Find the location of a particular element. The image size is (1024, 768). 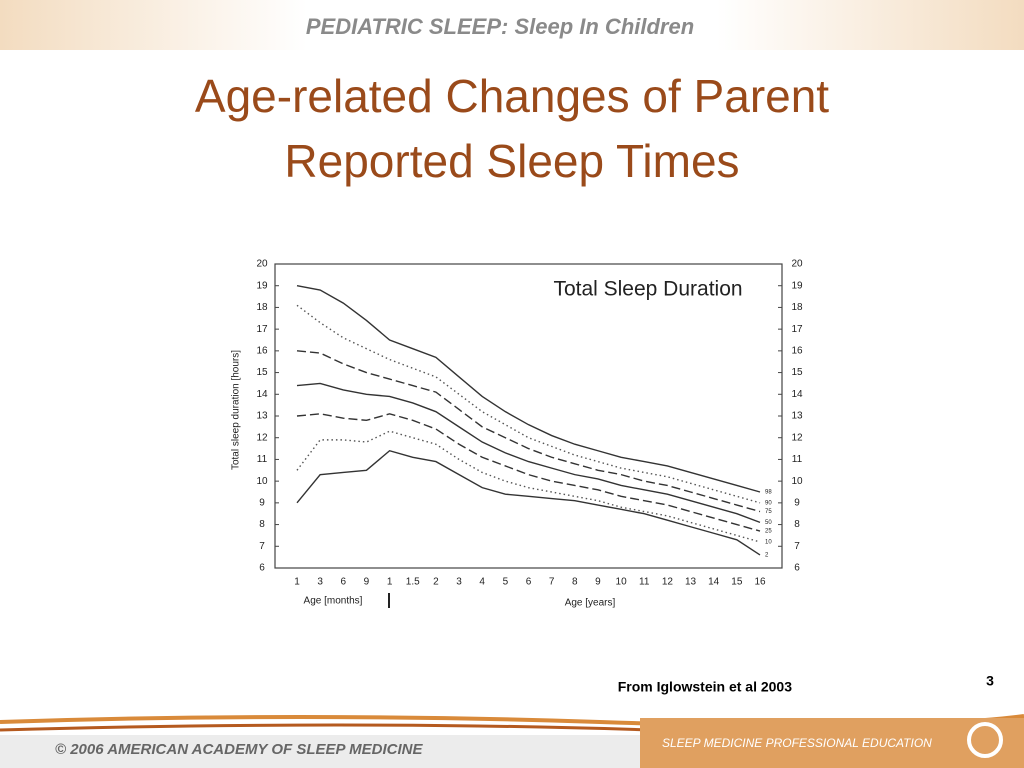

x-tick-label: 2 is located at coordinates (436, 582).